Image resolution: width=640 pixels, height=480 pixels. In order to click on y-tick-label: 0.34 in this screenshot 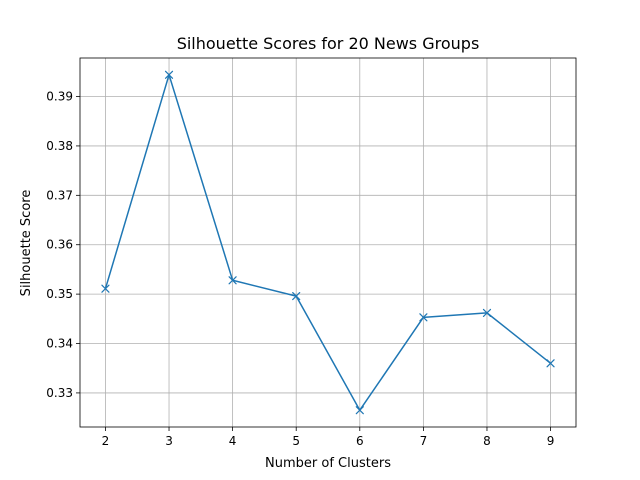, I will do `click(59, 344)`.